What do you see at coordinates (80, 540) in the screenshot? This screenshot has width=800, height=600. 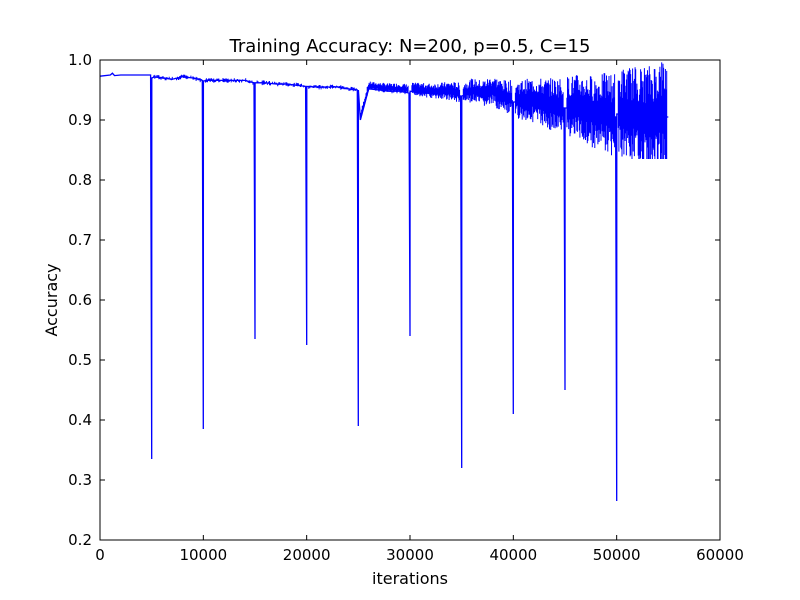 I see `y-tick-label: 0.2` at bounding box center [80, 540].